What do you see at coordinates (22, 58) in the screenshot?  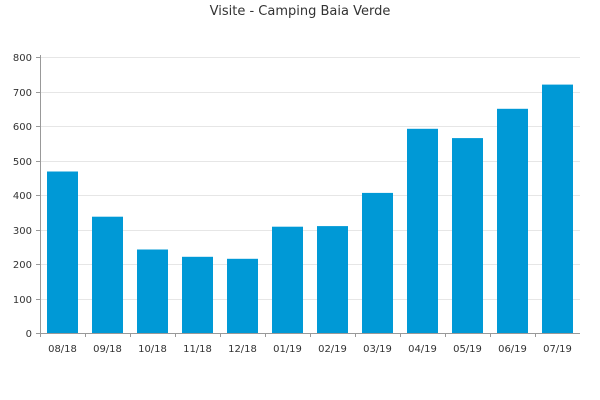 I see `y-tick-label: 800` at bounding box center [22, 58].